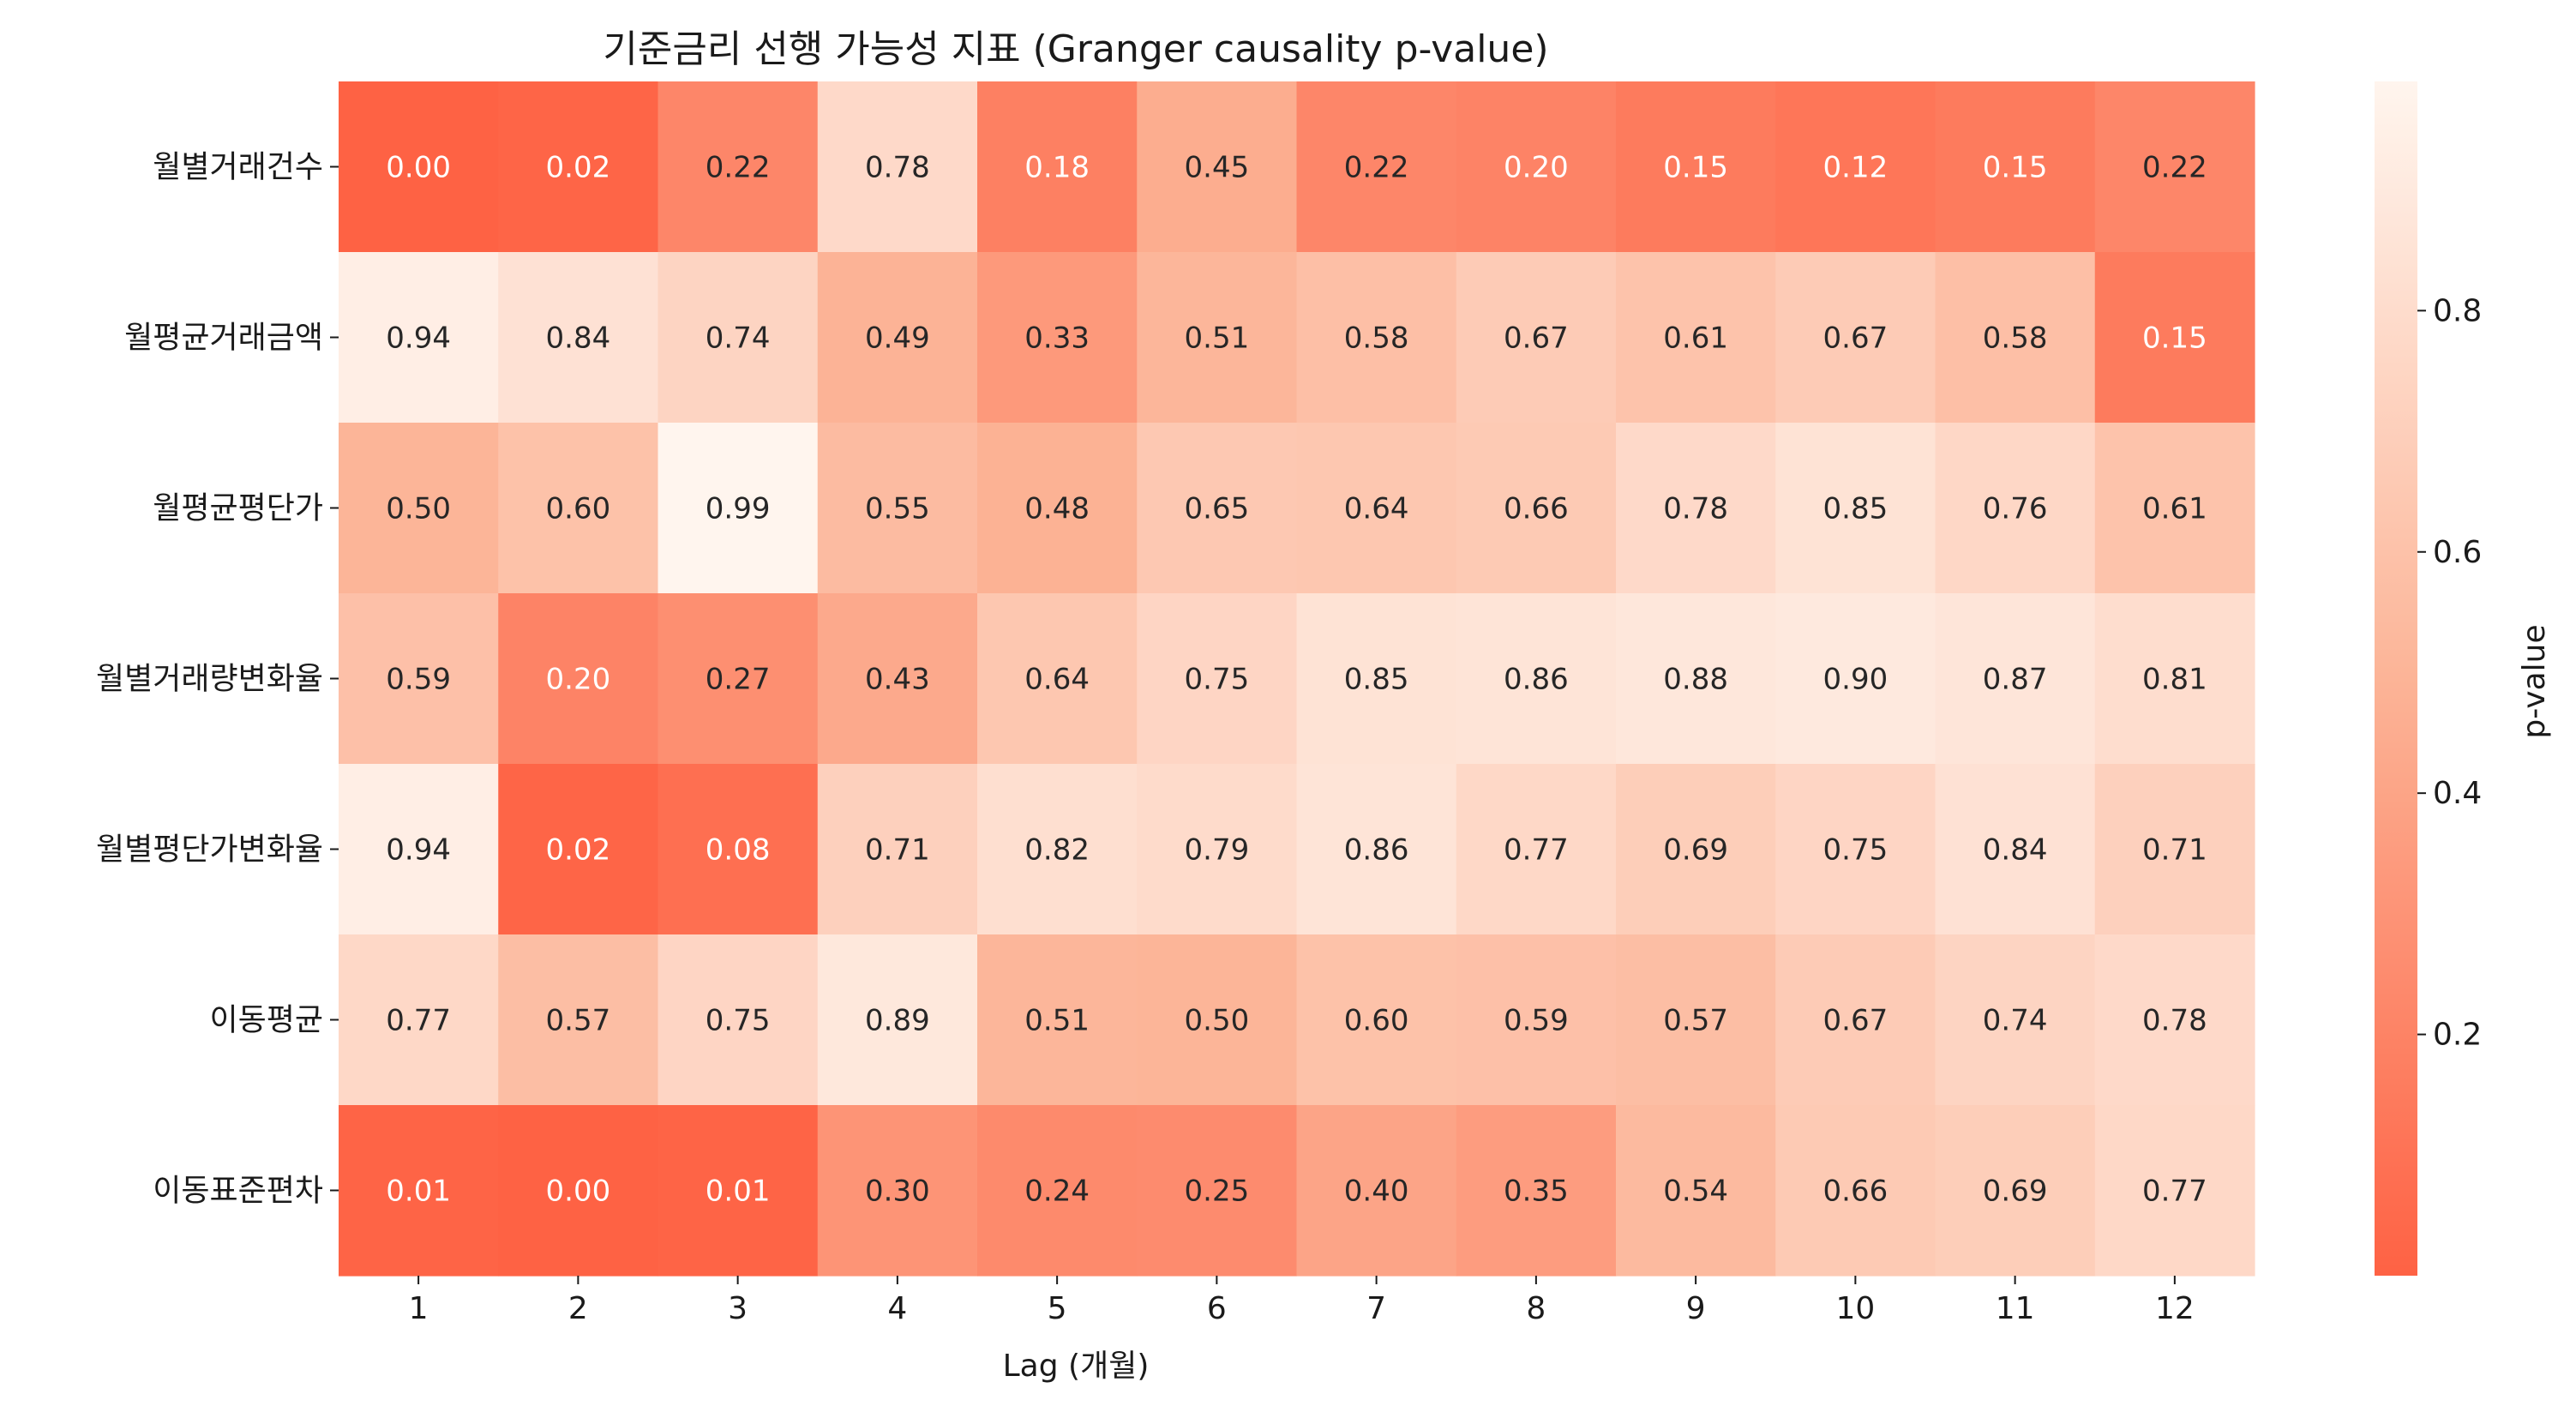 Image resolution: width=2576 pixels, height=1412 pixels. I want to click on heatmap-cell-label-r4-c8: 0.69, so click(1695, 850).